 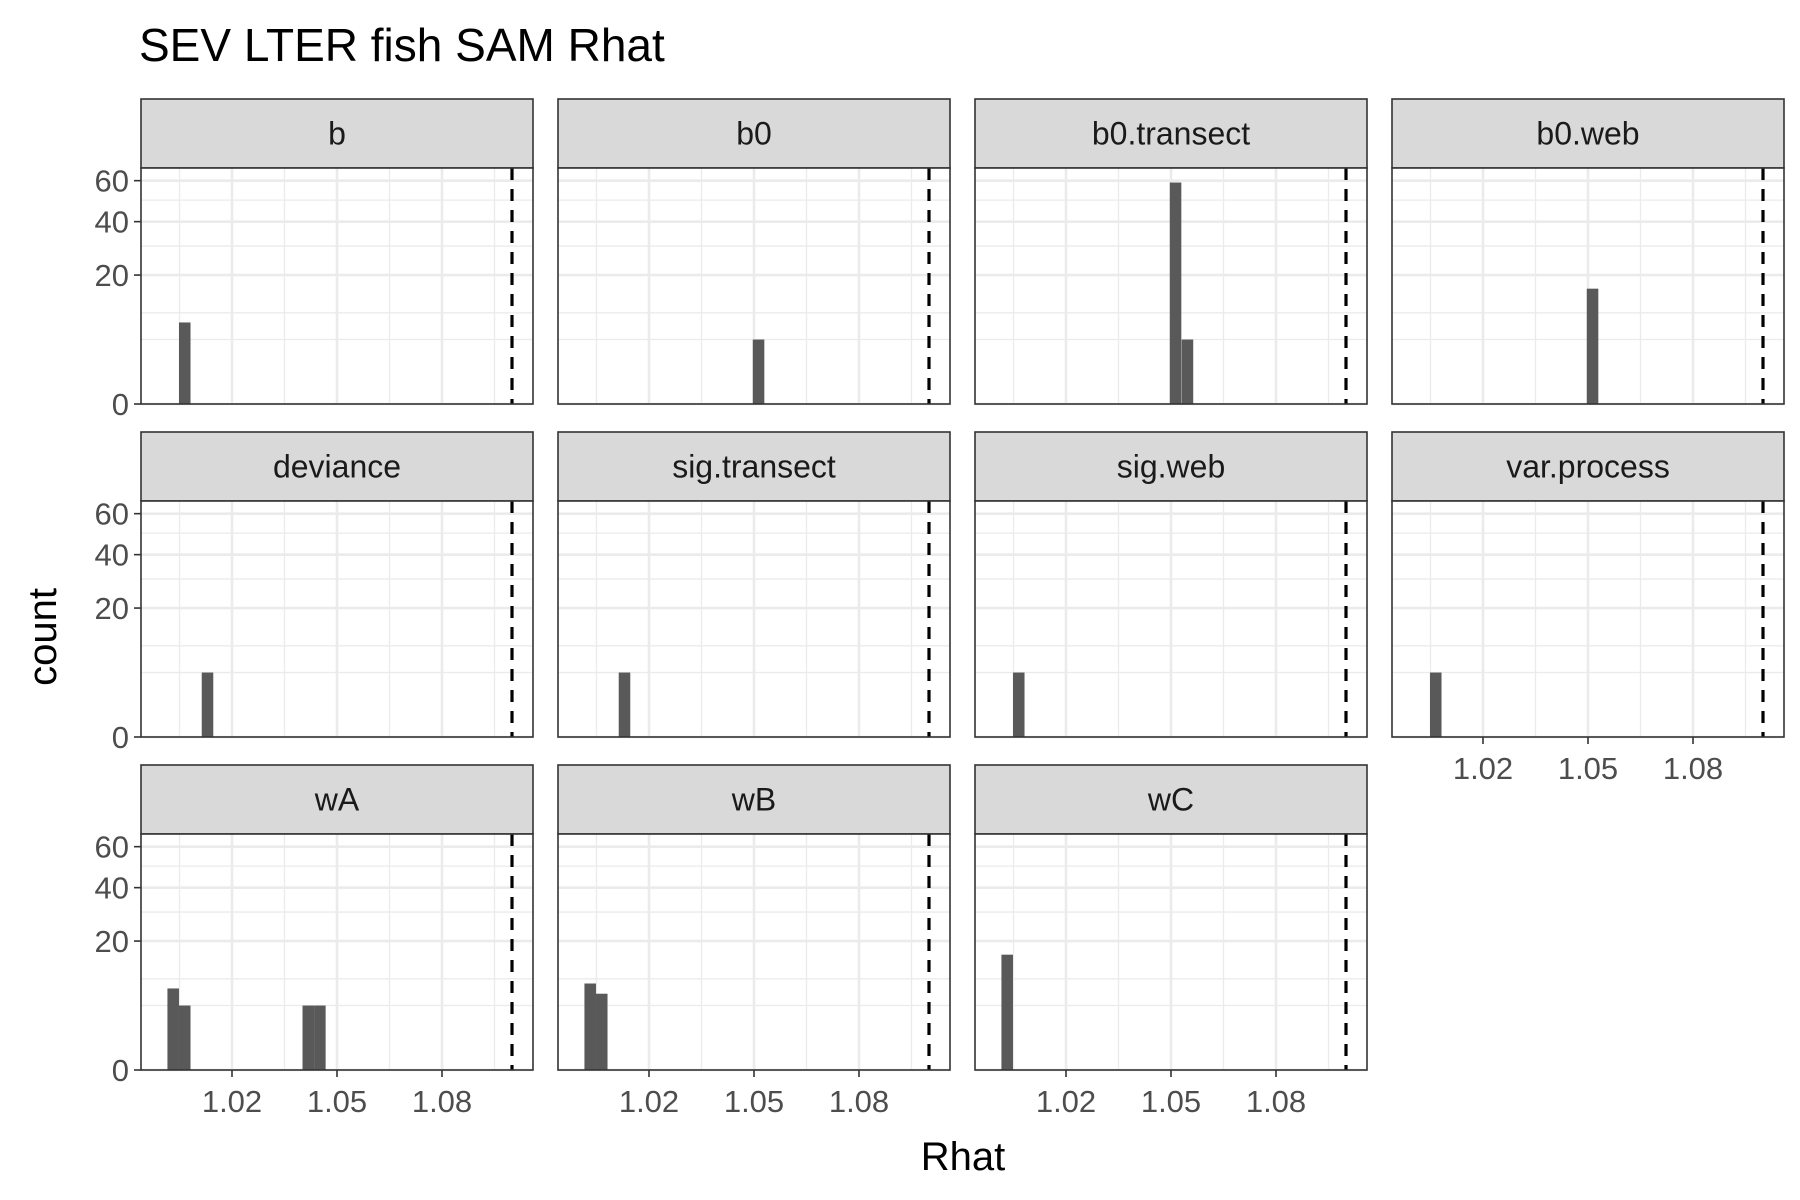 I want to click on facet-label-wc: wC, so click(x=1170, y=800).